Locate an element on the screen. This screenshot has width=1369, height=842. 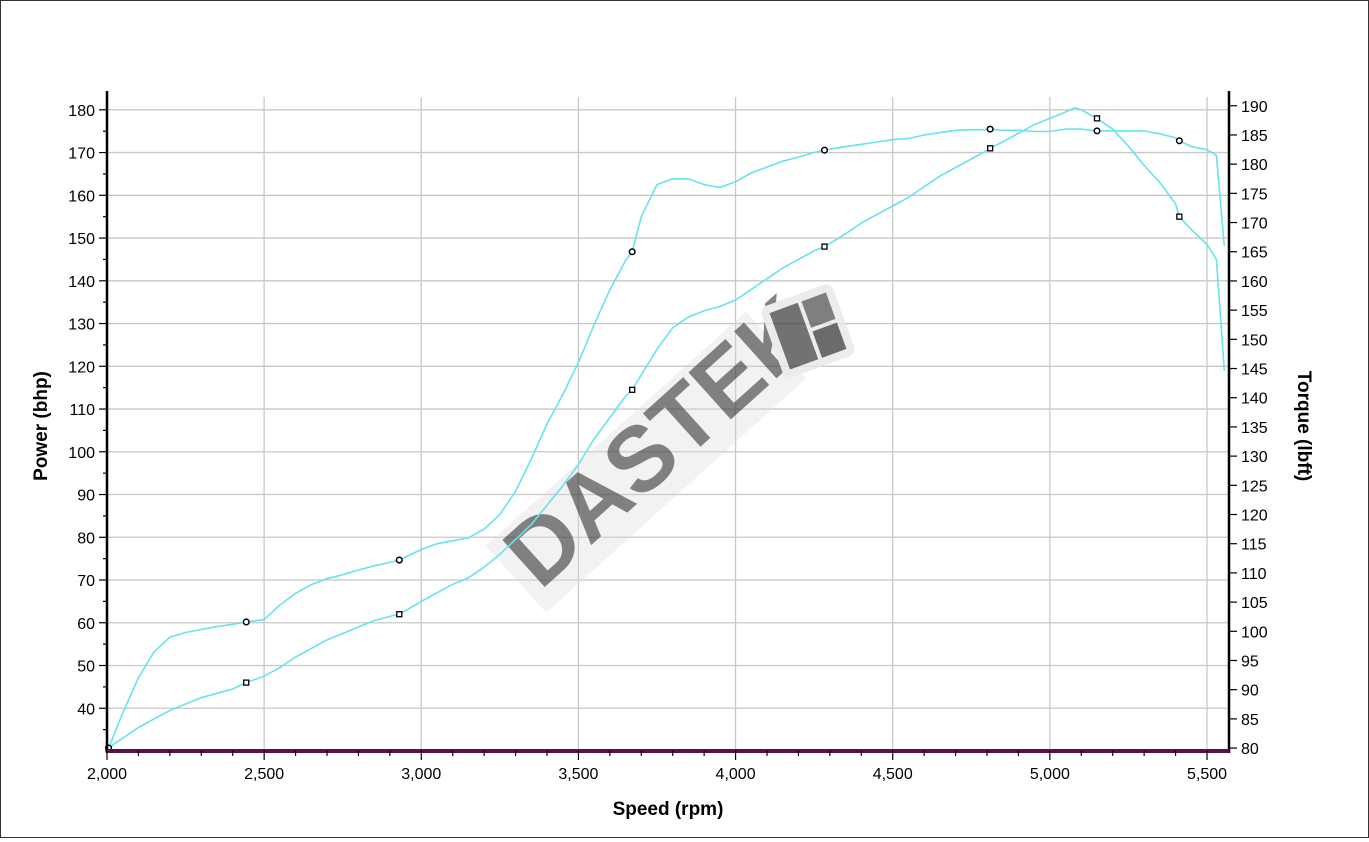
x-tick-label: 4,500 is located at coordinates (893, 774).